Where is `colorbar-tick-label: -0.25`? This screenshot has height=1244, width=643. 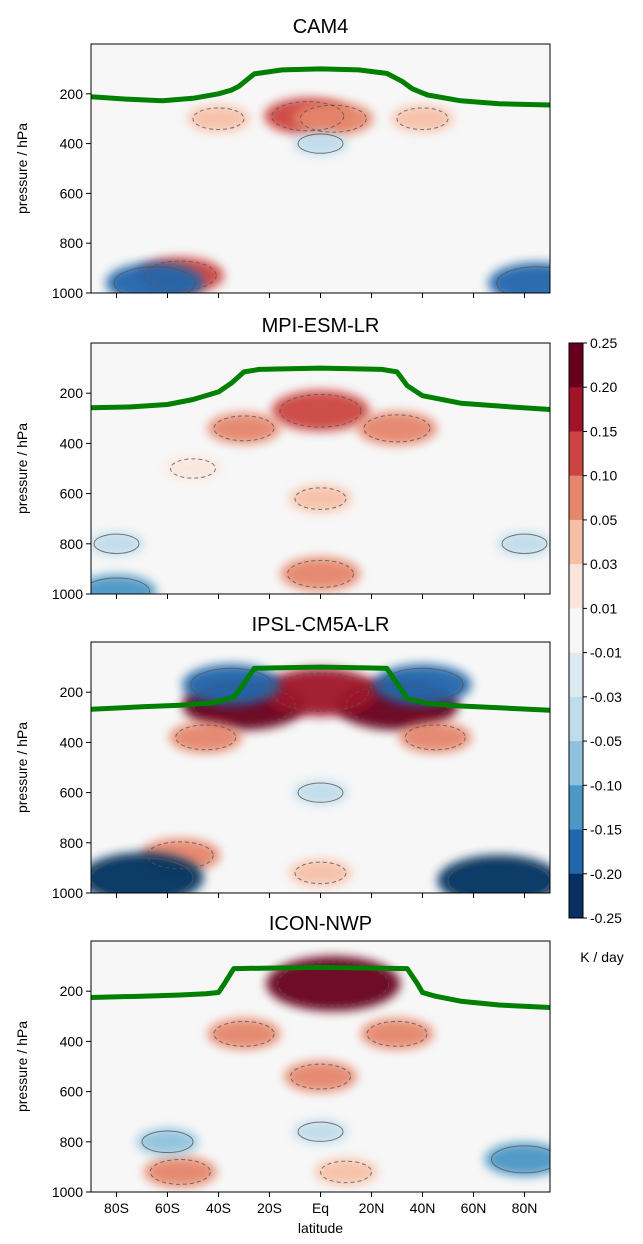 colorbar-tick-label: -0.25 is located at coordinates (606, 918).